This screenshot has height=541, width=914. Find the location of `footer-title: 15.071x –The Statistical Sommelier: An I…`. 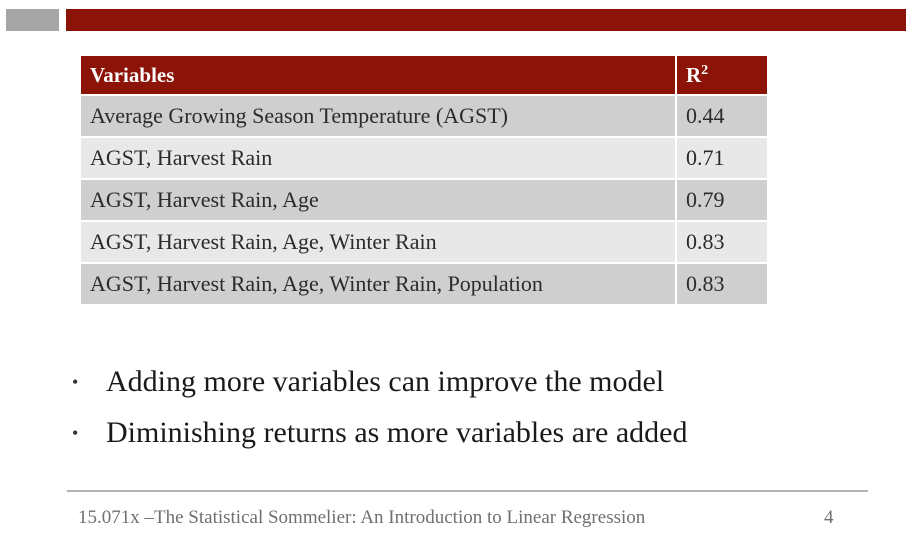

footer-title: 15.071x –The Statistical Sommelier: An I… is located at coordinates (362, 517).